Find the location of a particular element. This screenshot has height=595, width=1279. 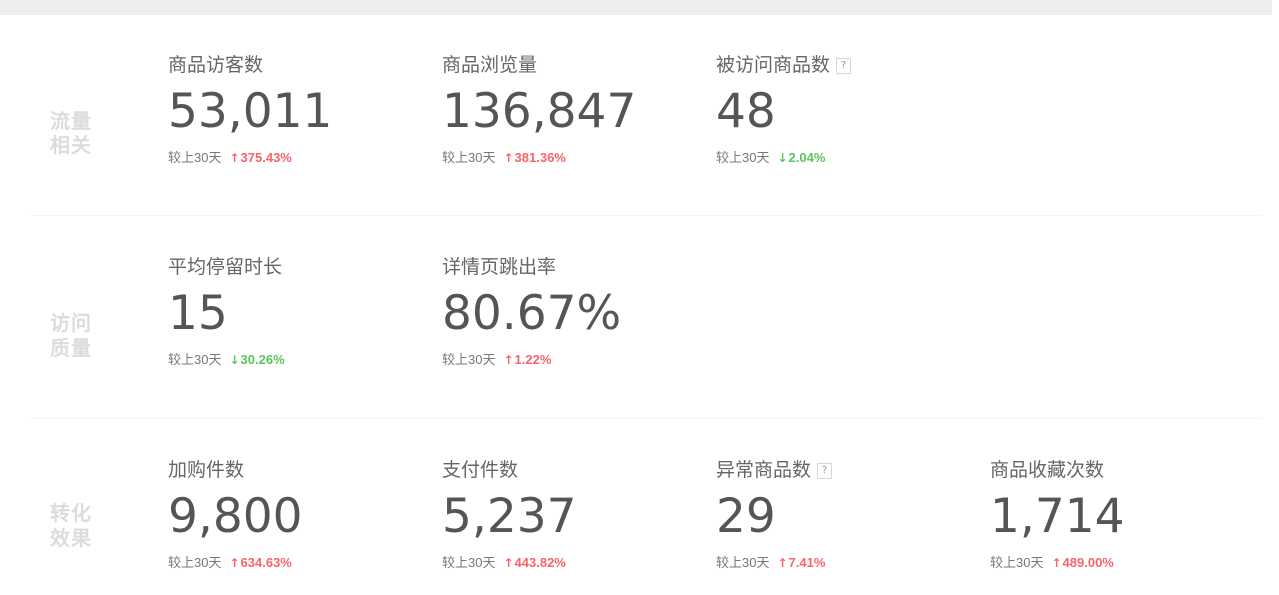

group-label-traffic: 流量 相关 is located at coordinates (71, 133).